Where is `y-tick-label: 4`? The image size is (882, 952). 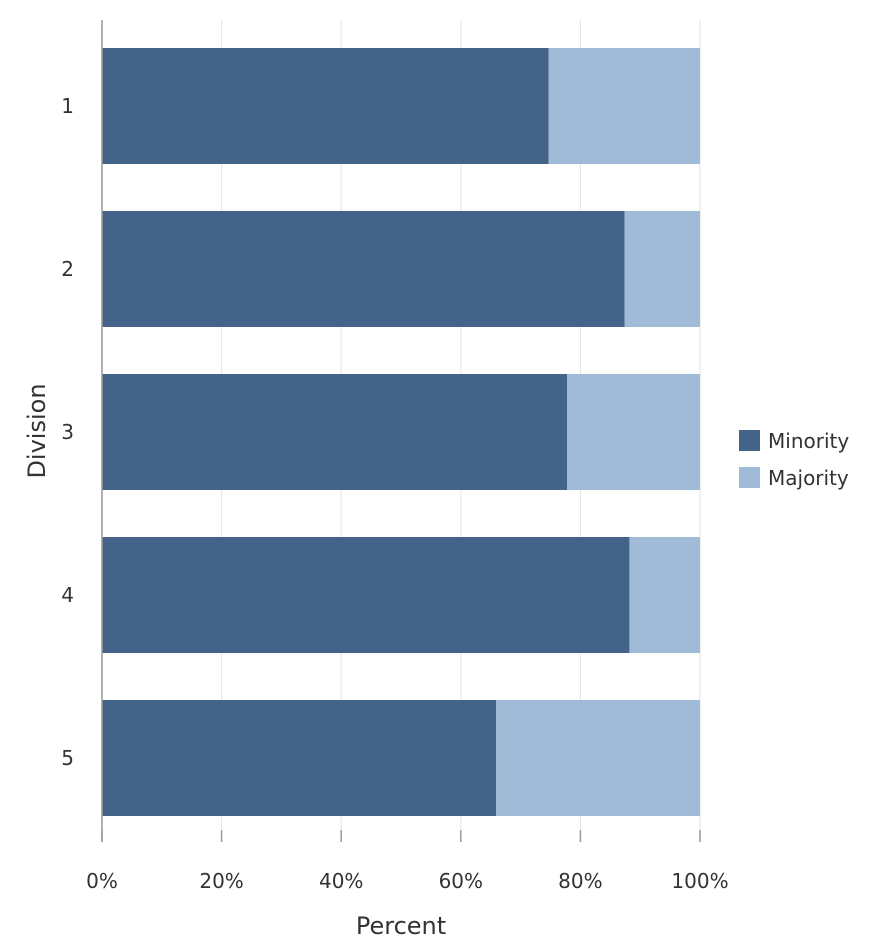 y-tick-label: 4 is located at coordinates (67, 595).